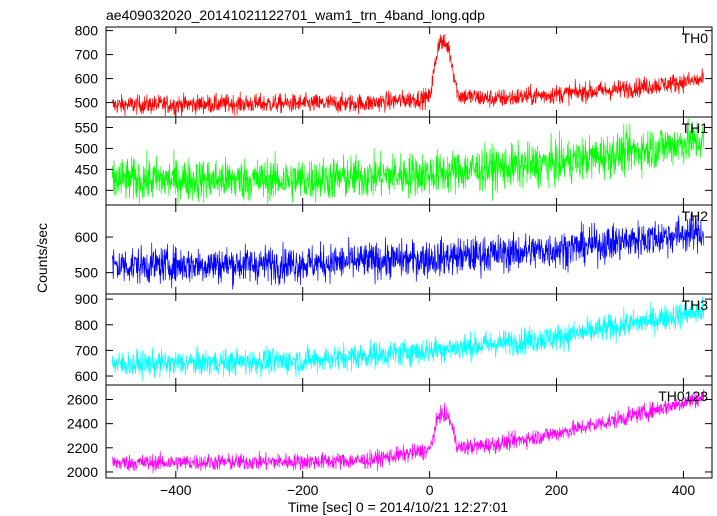 Image resolution: width=717 pixels, height=516 pixels. I want to click on x-axis-label: Time [sec] 0 = 2014/10/21 12:27:01, so click(398, 507).